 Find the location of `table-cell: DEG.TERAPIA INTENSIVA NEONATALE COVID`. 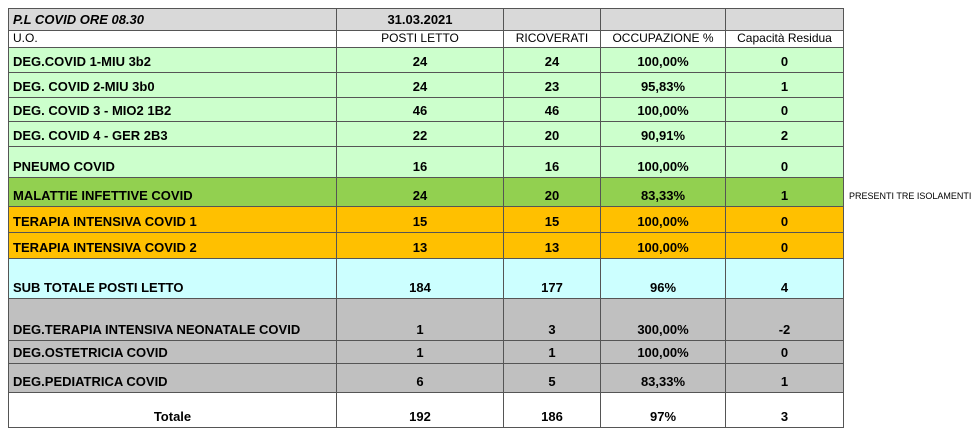

table-cell: DEG.TERAPIA INTENSIVA NEONATALE COVID is located at coordinates (172, 319).